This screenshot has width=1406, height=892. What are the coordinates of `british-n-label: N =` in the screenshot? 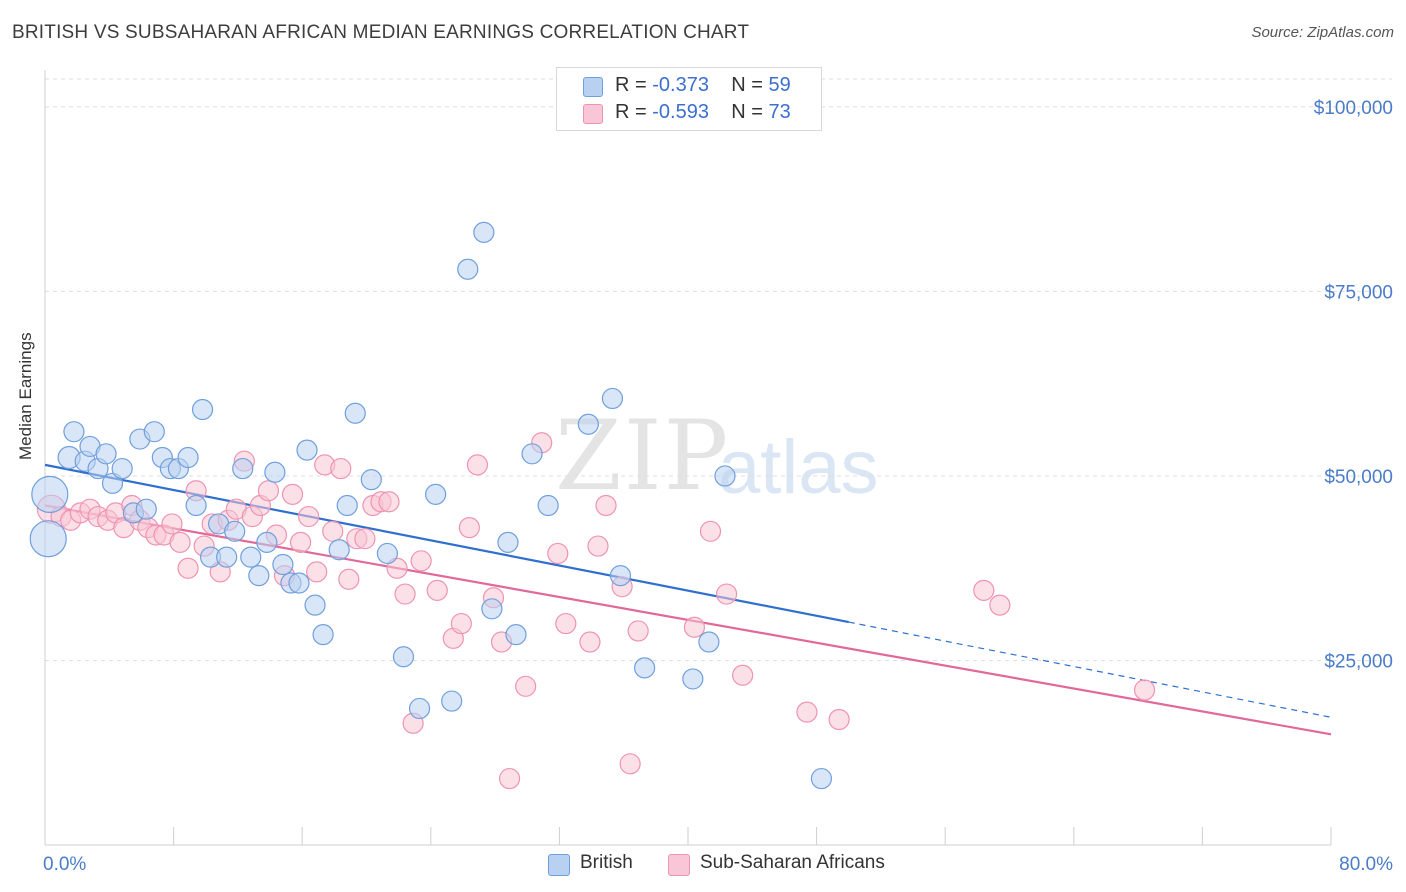 It's located at (750, 85).